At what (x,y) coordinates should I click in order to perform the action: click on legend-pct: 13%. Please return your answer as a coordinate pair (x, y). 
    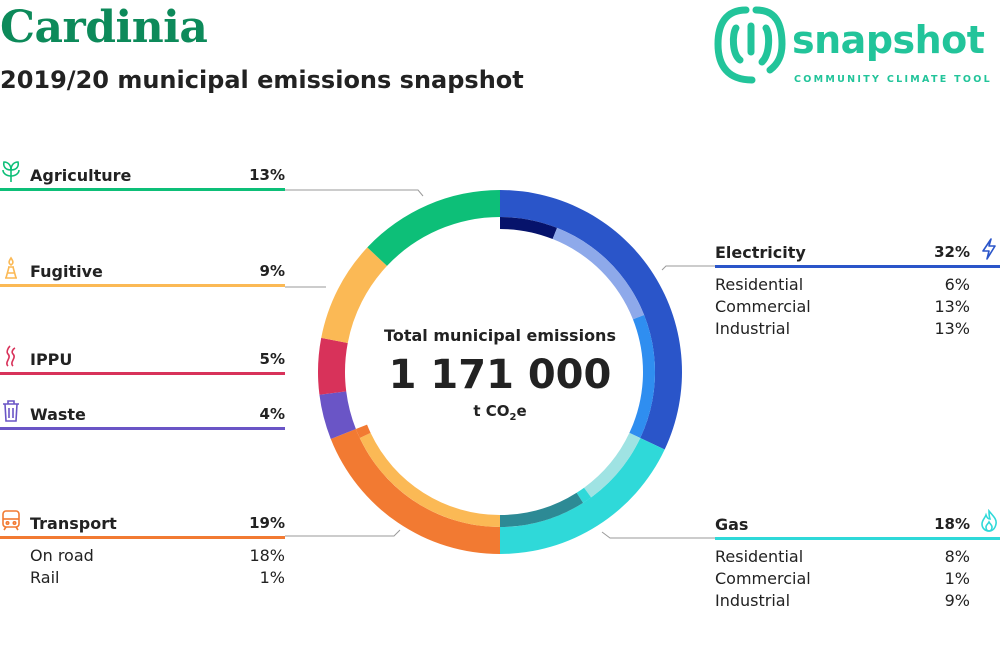
    Looking at the image, I should click on (267, 175).